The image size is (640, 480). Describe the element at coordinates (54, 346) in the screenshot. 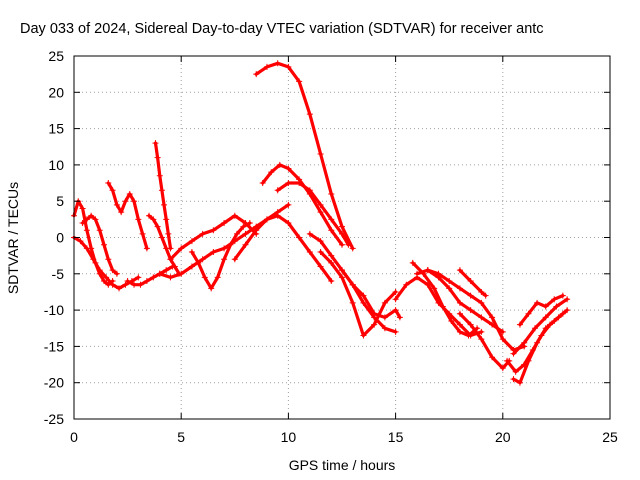

I see `y-tick-label: -15` at that location.